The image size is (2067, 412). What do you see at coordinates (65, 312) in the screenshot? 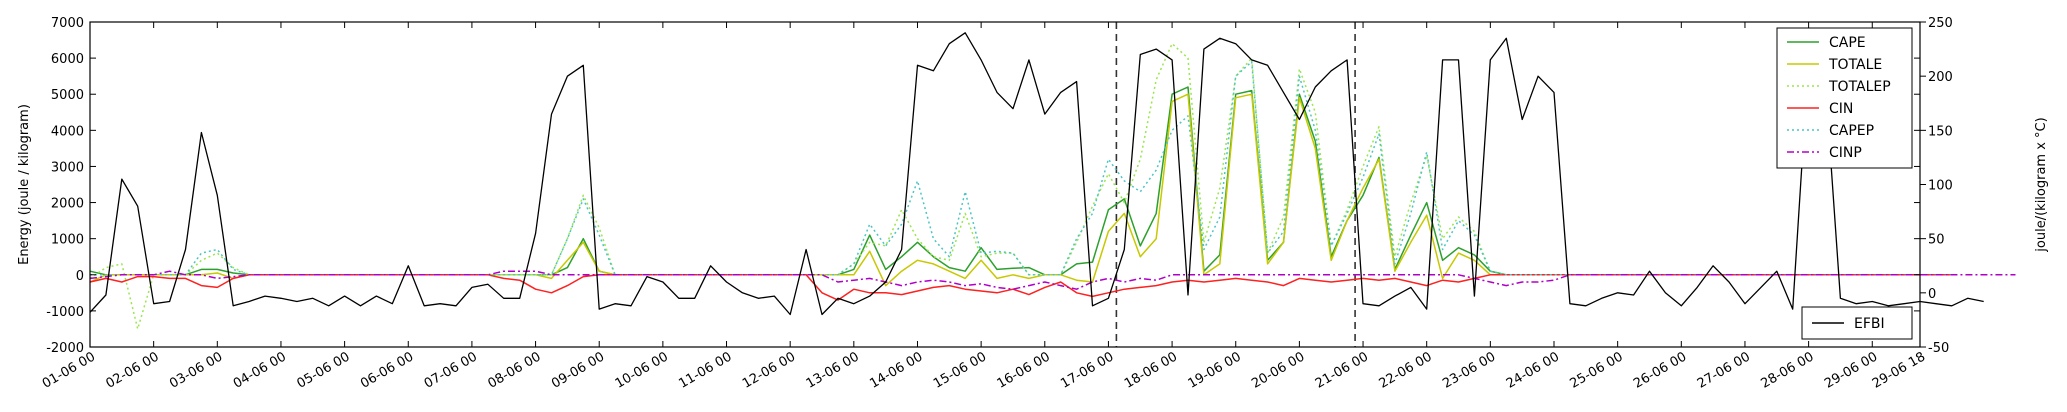
I see `y-tick-label: -1000` at bounding box center [65, 312].